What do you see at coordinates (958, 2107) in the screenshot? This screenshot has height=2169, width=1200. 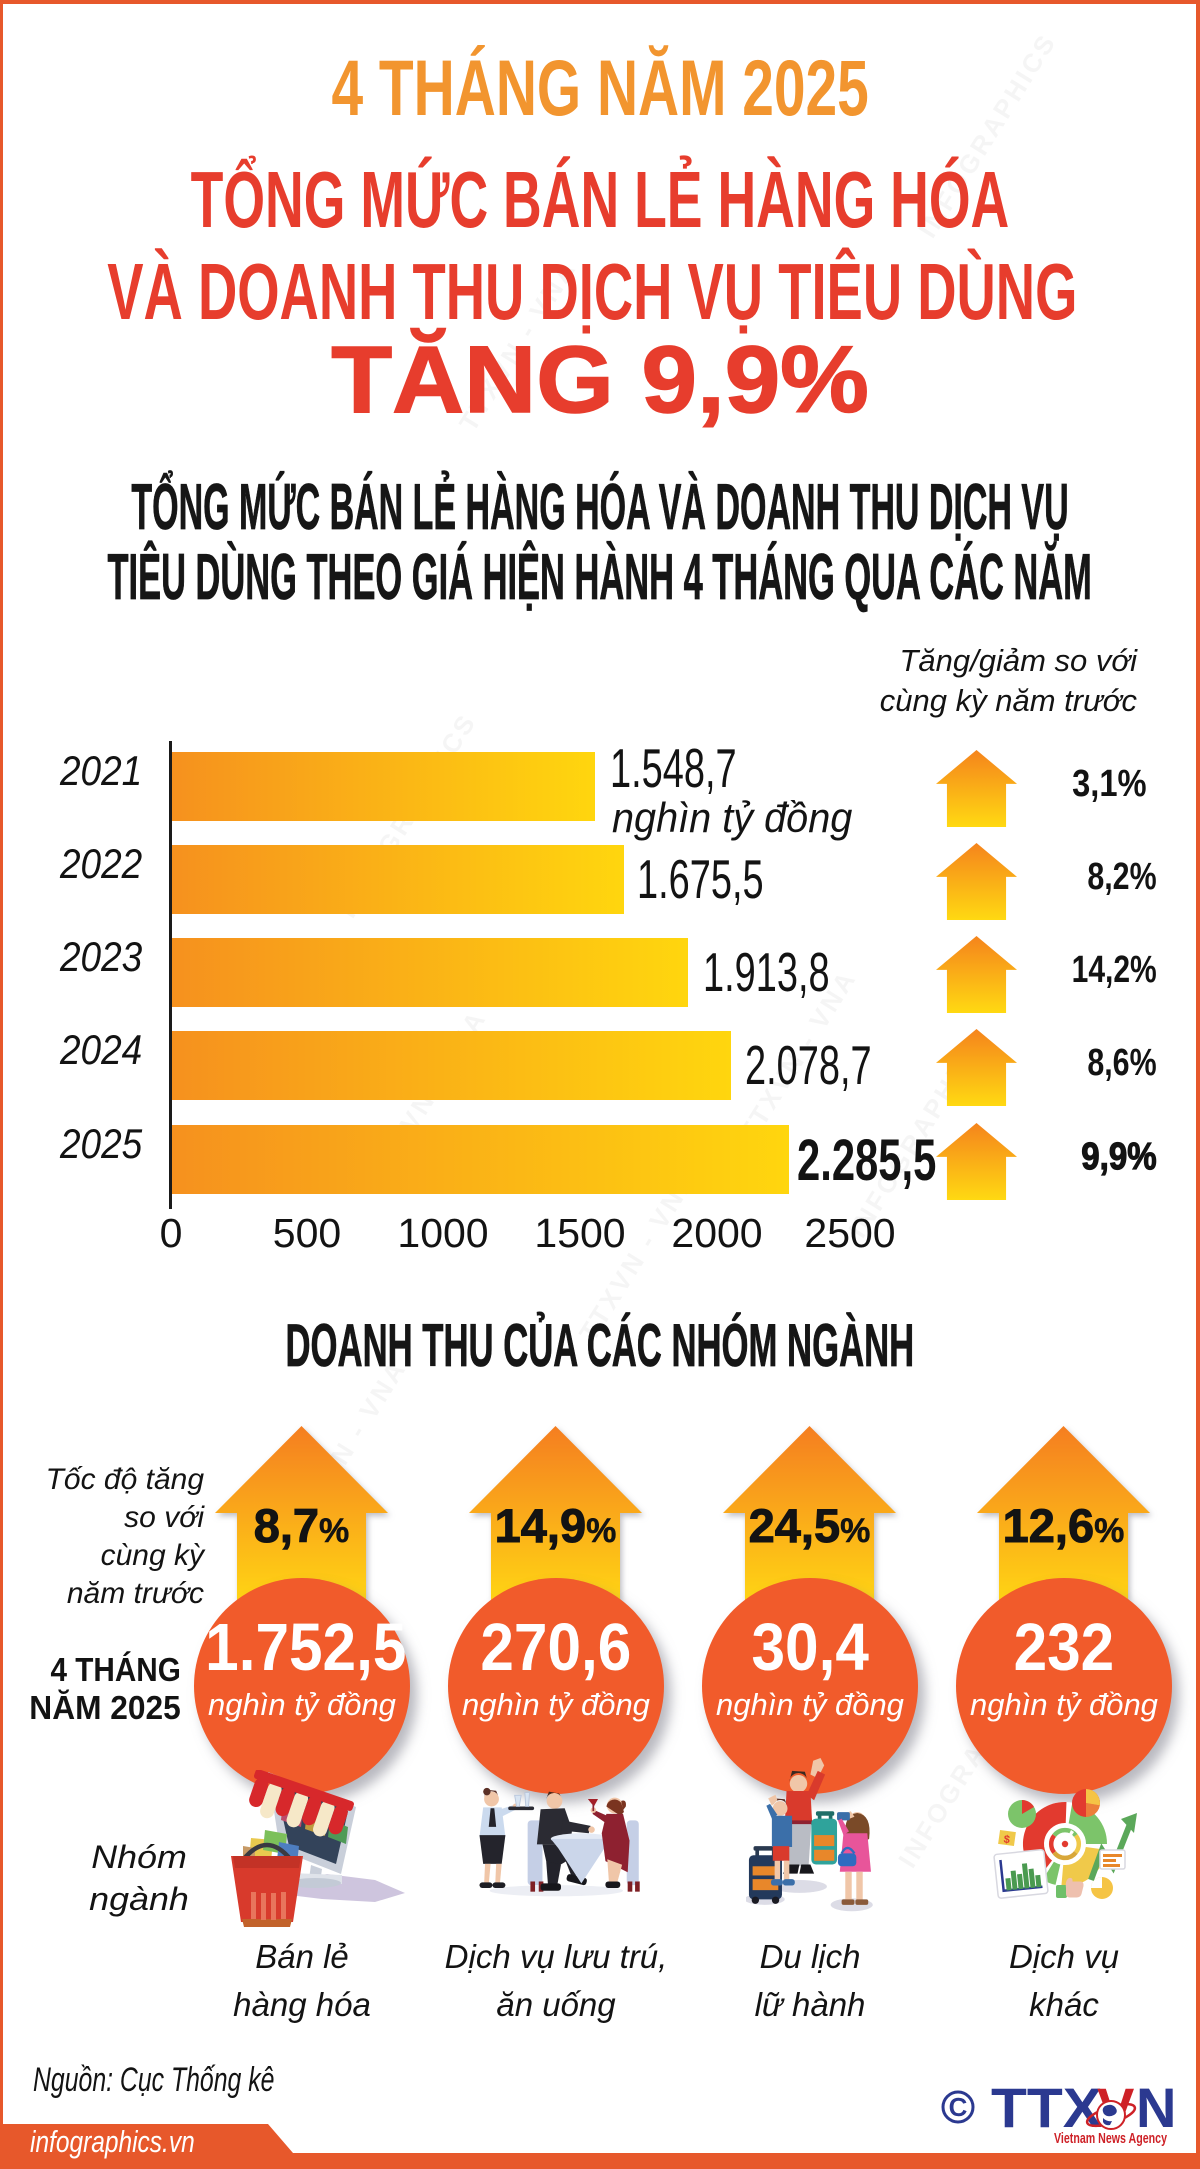 I see `svg-text: C` at bounding box center [958, 2107].